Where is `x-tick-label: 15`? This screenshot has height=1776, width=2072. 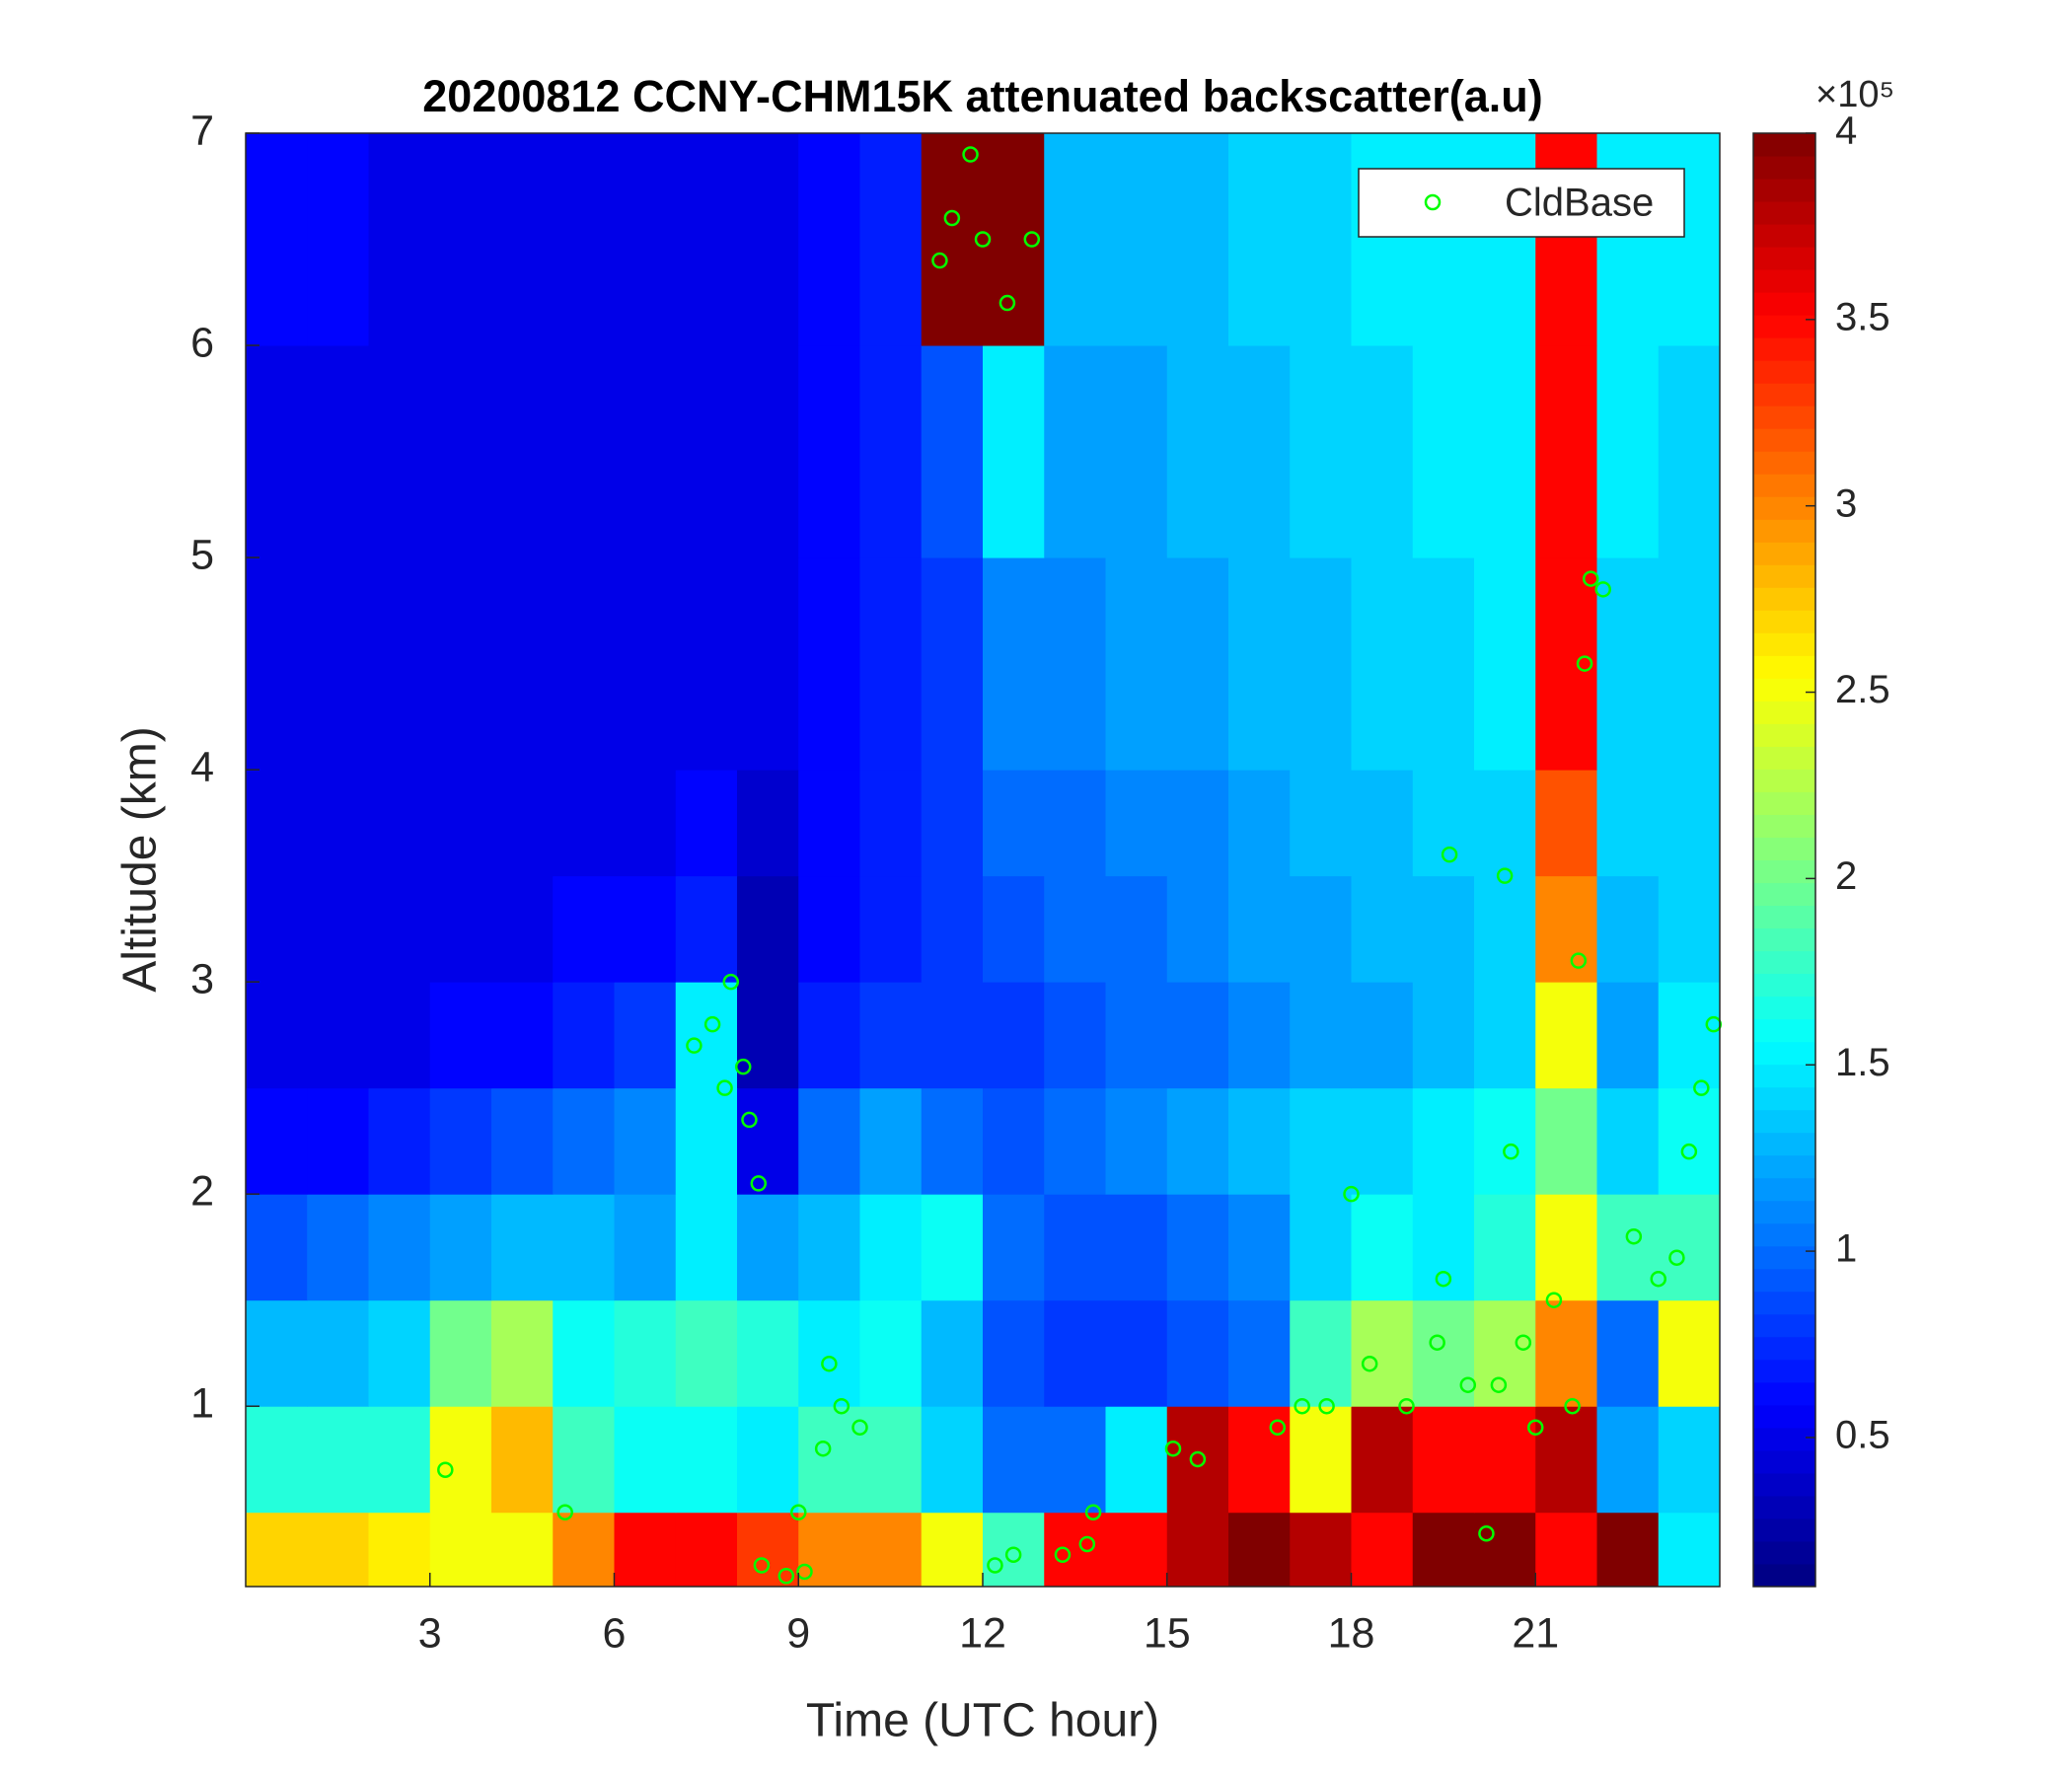
x-tick-label: 15 is located at coordinates (1167, 1633).